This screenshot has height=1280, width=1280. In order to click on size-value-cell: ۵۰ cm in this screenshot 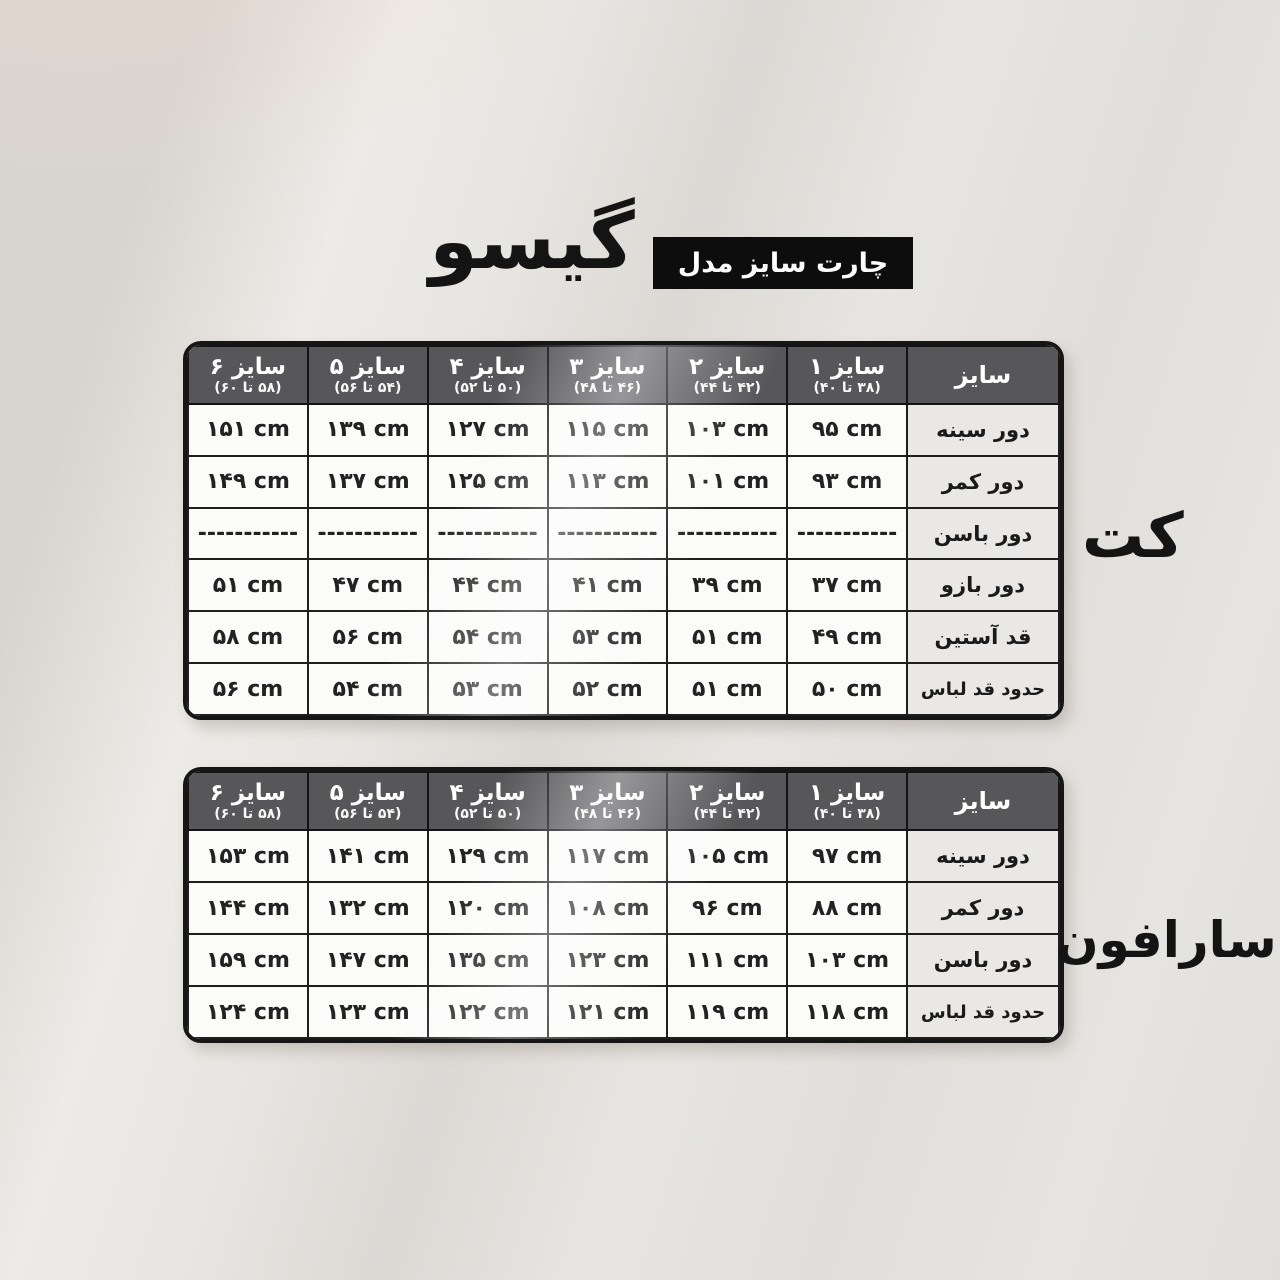, I will do `click(847, 689)`.